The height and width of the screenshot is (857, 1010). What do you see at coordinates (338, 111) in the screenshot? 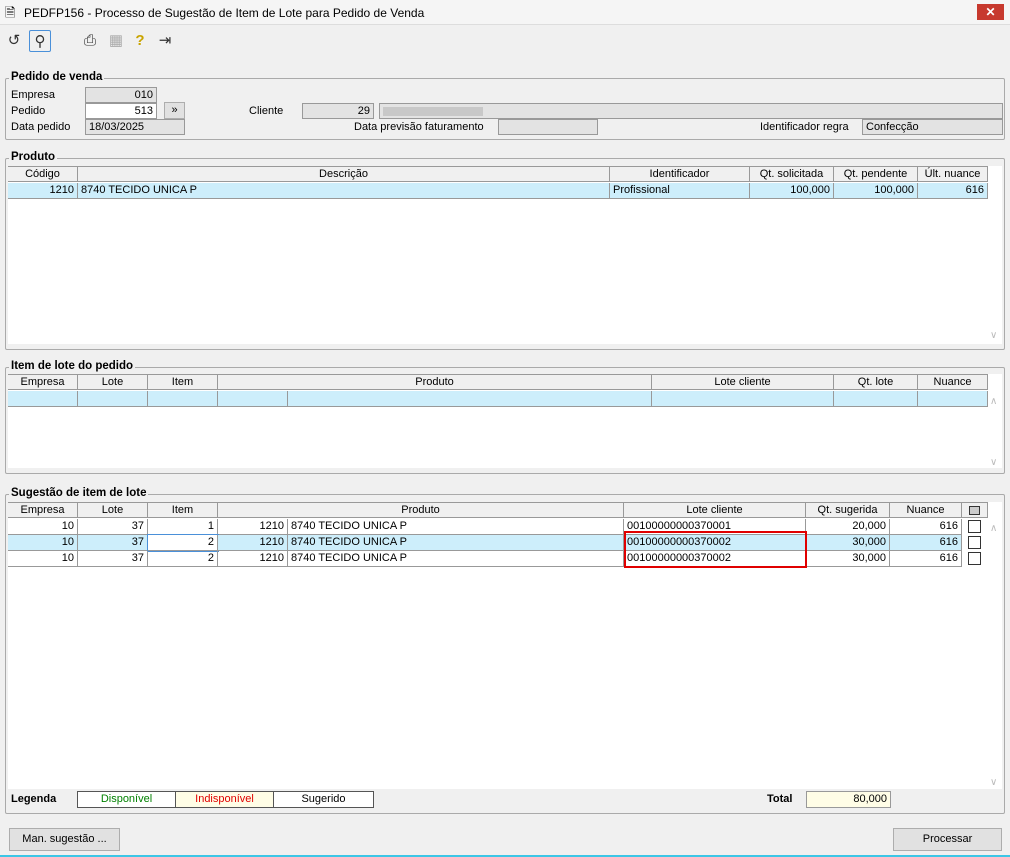
I see `cliente-code-field: 29` at bounding box center [338, 111].